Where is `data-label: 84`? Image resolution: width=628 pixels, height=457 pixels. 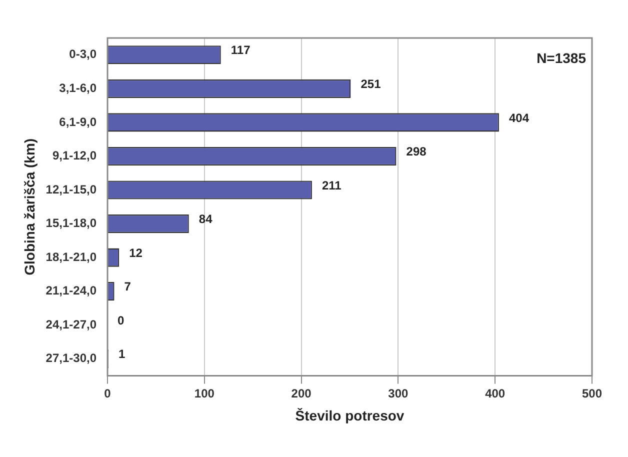
data-label: 84 is located at coordinates (205, 219).